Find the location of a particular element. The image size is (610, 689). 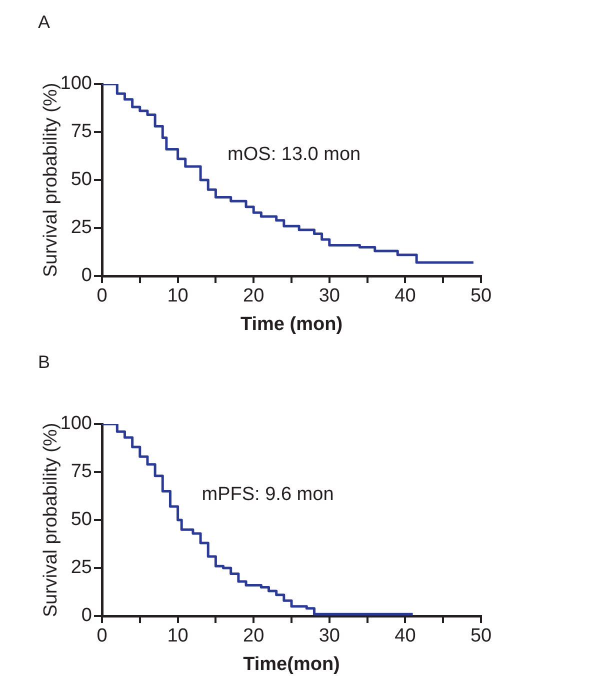

annotation: mPFS: 9.6 mon is located at coordinates (268, 495).